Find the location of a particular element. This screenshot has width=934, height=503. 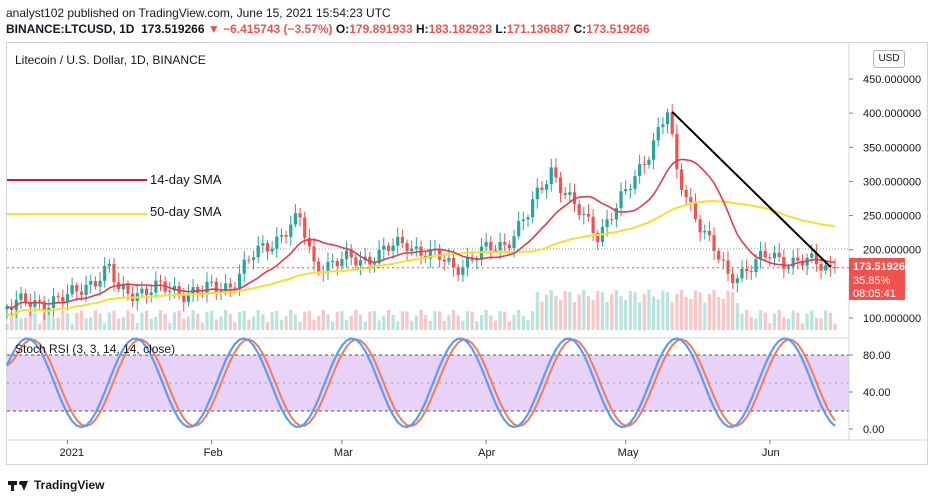

price-tick-label: 350.000000 is located at coordinates (892, 148).